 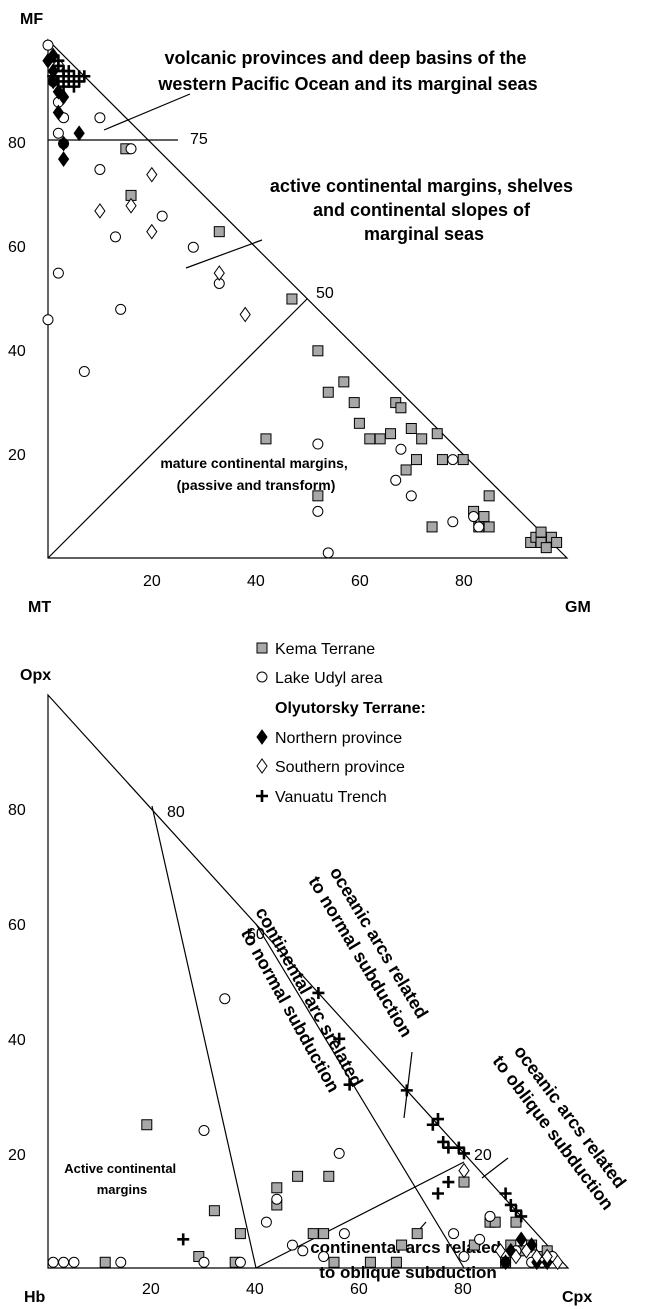 What do you see at coordinates (122, 1179) in the screenshot?
I see `field-active-continental: Active continental margins` at bounding box center [122, 1179].